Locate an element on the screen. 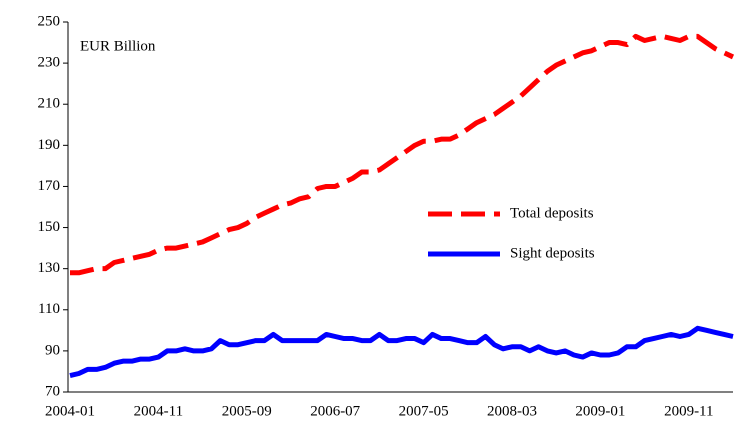  y-tick-label: 110 is located at coordinates (49, 309).